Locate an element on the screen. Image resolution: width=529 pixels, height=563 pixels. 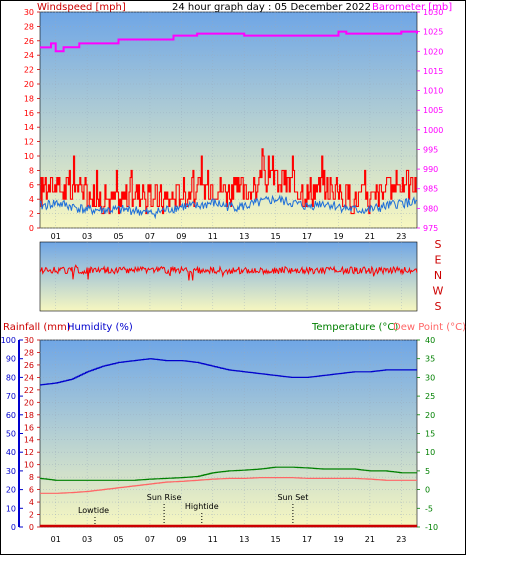
temperature-line is located at coordinates (228, 473).